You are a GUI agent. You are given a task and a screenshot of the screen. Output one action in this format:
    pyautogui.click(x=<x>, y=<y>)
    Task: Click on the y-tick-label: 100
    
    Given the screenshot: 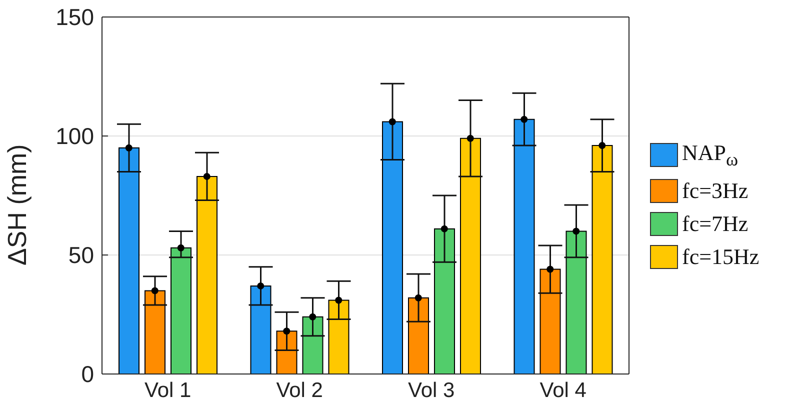 What is the action you would take?
    pyautogui.click(x=75, y=136)
    